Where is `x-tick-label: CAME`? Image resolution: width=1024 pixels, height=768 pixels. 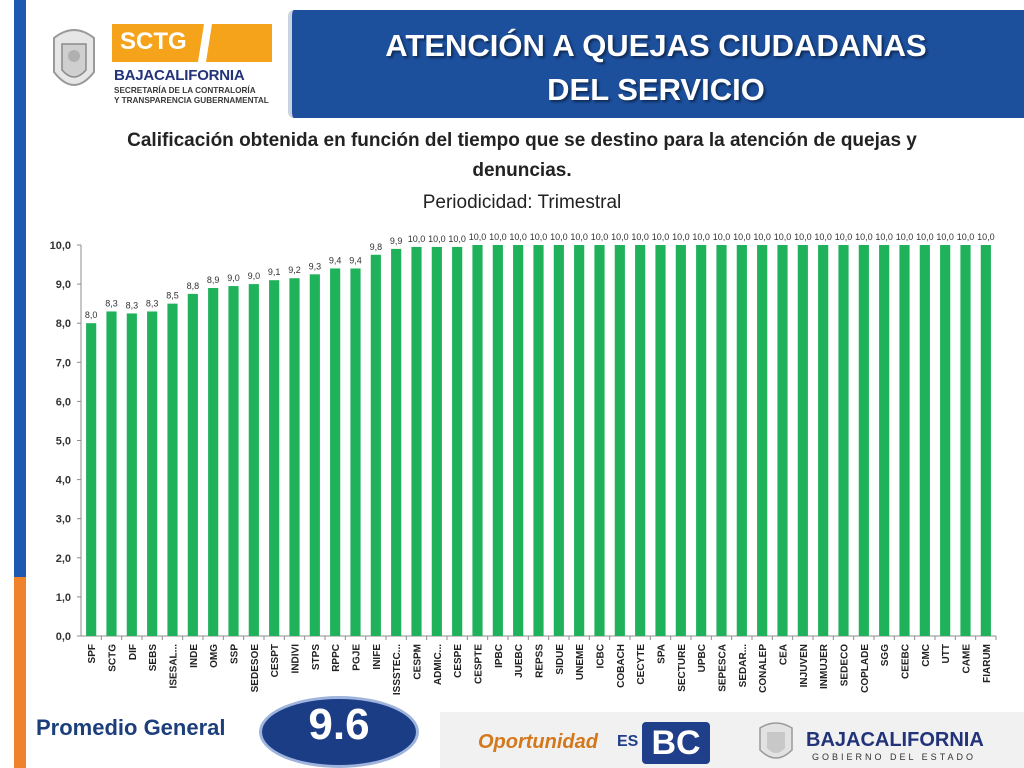 x-tick-label: CAME is located at coordinates (967, 659).